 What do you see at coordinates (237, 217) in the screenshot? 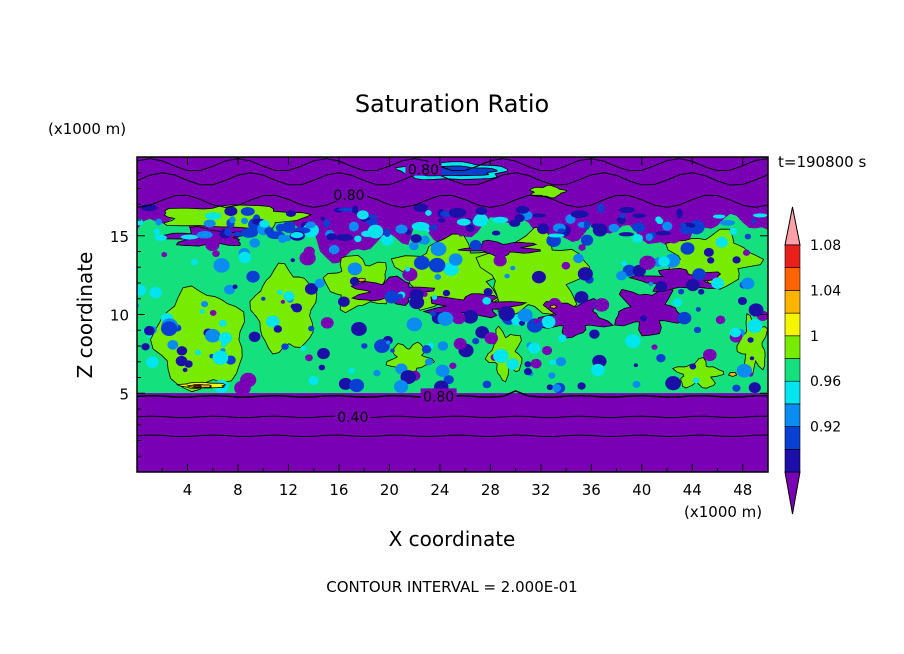
I see `region-green-upper` at bounding box center [237, 217].